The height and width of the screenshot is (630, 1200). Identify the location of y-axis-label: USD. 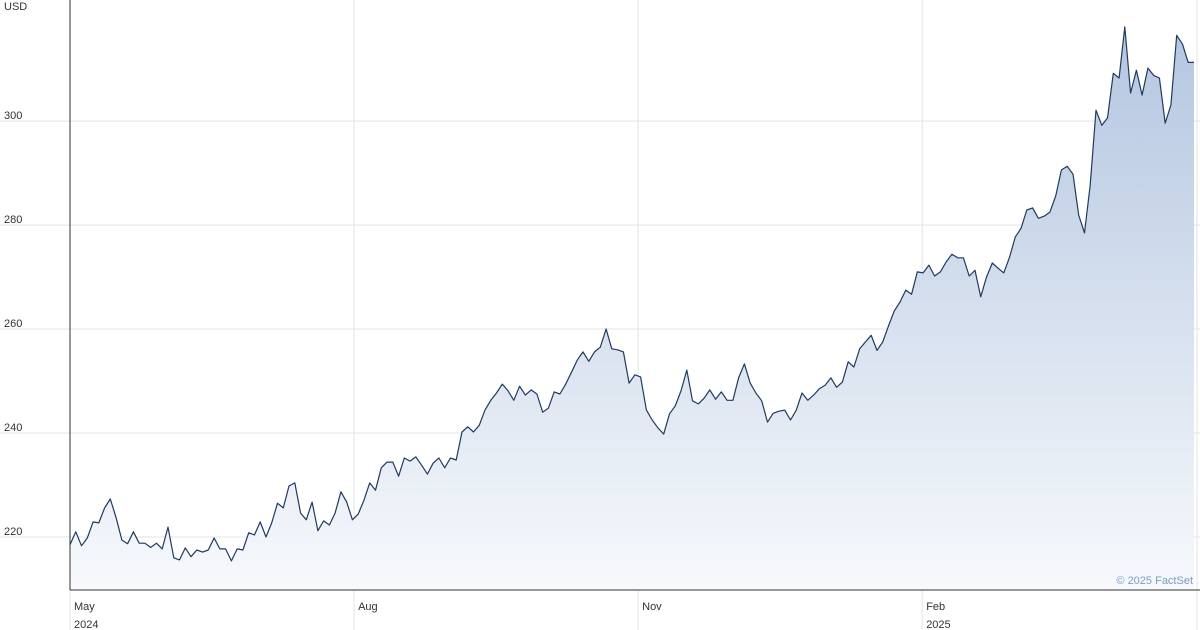
(15, 7).